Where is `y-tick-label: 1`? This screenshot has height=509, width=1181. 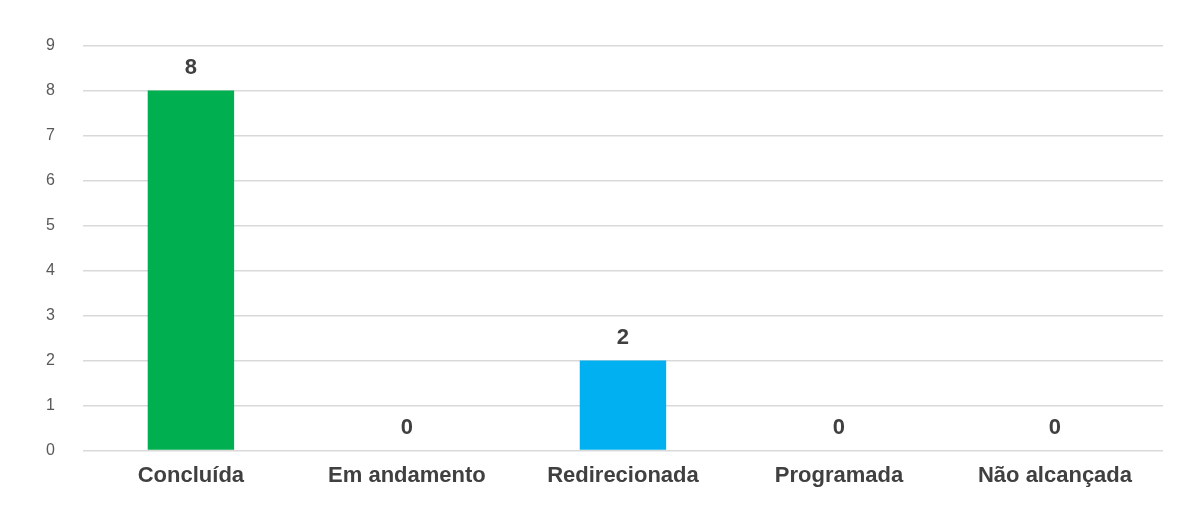
y-tick-label: 1 is located at coordinates (50, 405).